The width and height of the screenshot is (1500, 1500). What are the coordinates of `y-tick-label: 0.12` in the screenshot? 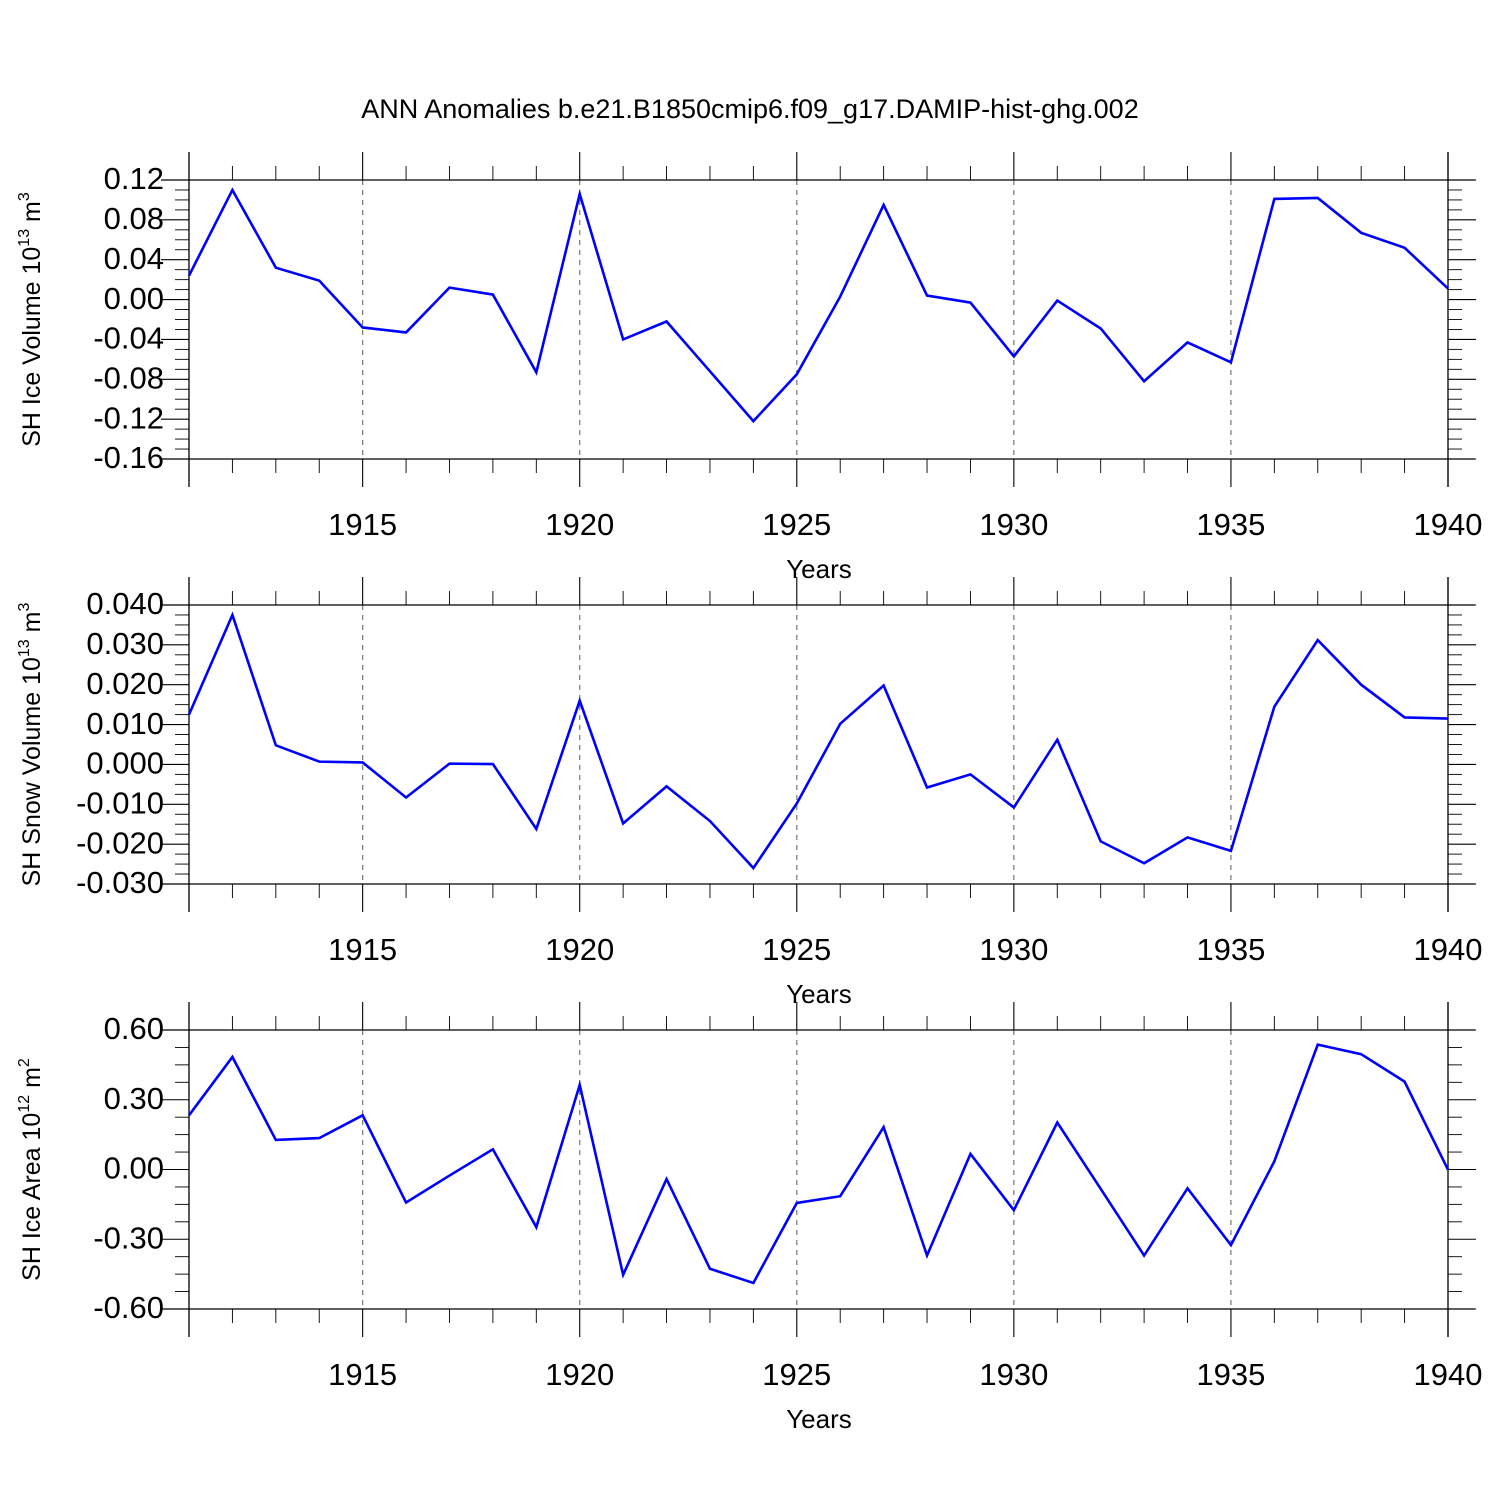 It's located at (134, 178).